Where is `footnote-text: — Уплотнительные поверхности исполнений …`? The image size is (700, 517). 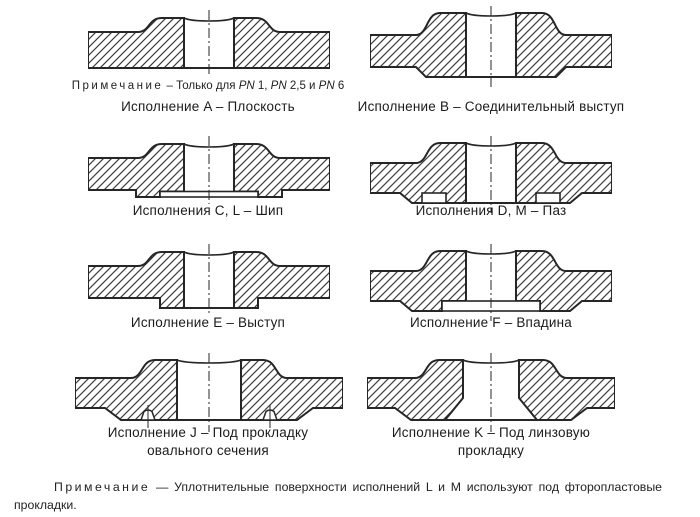 footnote-text: — Уплотнительные поверхности исполнений … is located at coordinates (409, 487).